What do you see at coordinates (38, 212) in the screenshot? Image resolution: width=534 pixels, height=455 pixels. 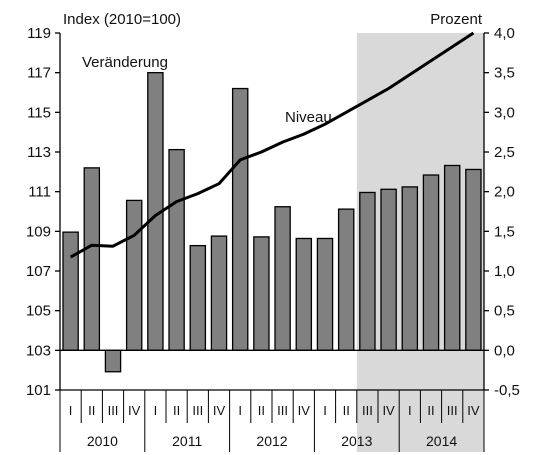 I see `left-axis-tick-labels: 101 103 105 107 109 111 113 115 117 119` at bounding box center [38, 212].